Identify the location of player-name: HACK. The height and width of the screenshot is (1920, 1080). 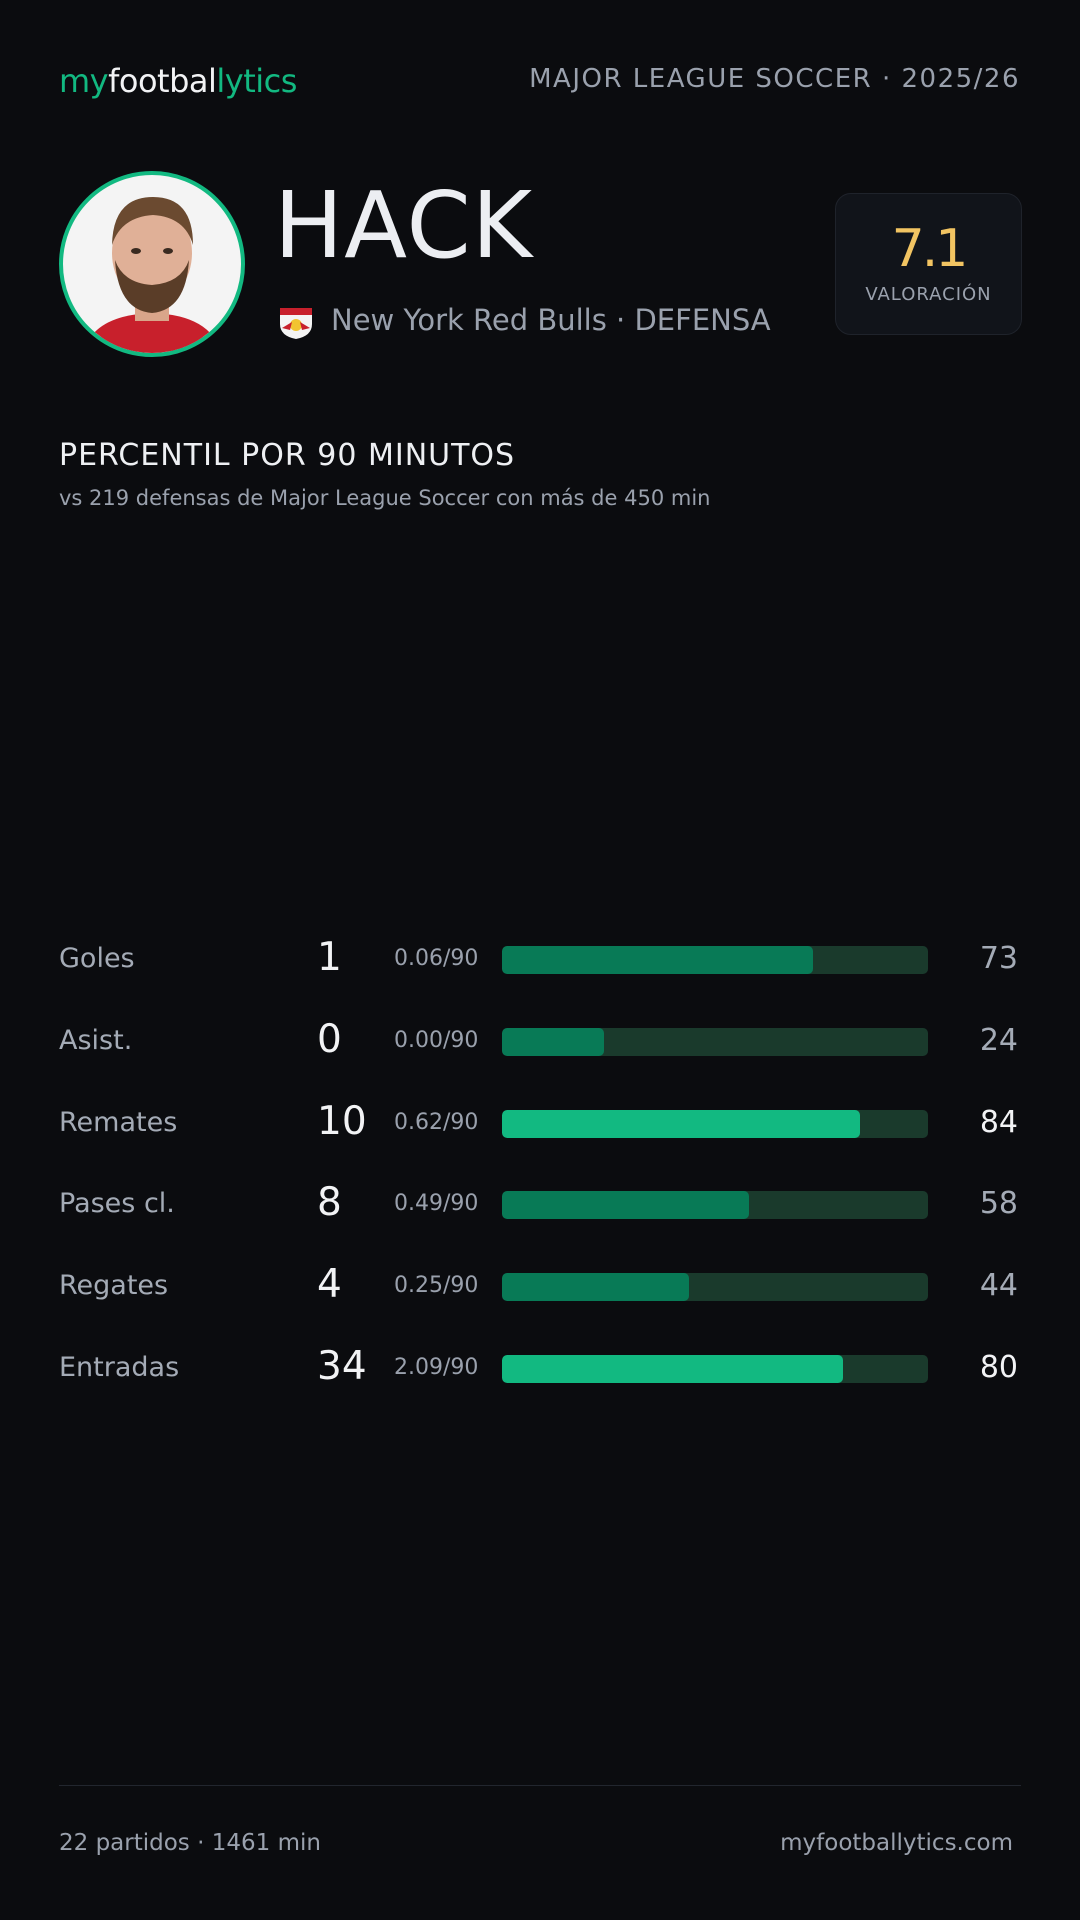
(404, 225).